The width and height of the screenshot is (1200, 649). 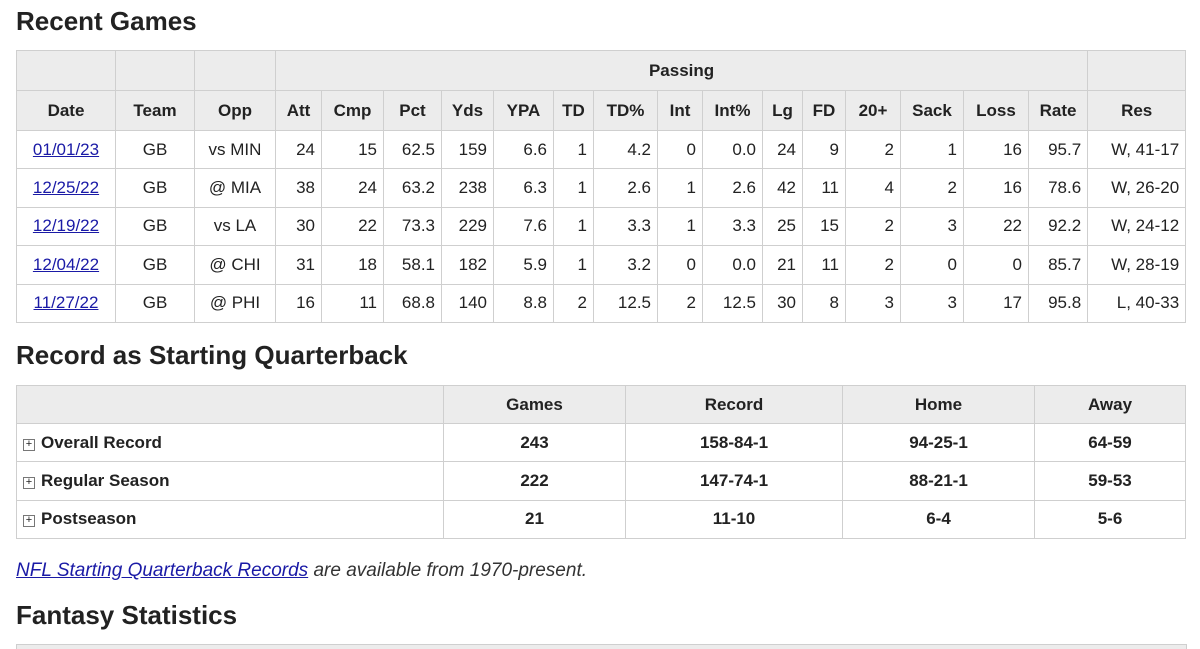 I want to click on cell: 73.3, so click(x=412, y=226).